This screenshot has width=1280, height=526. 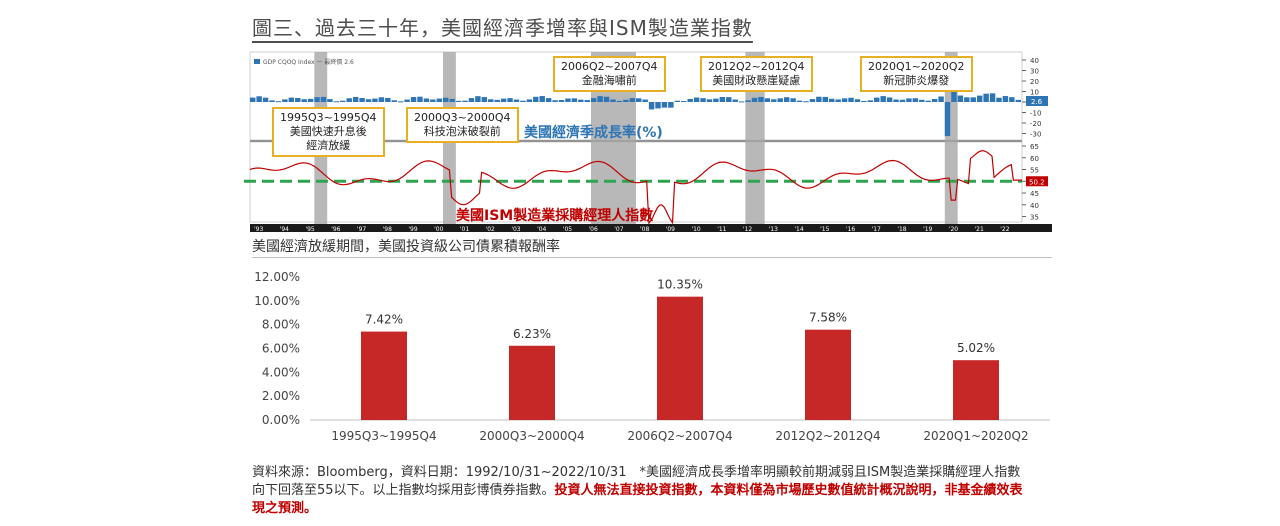 I want to click on ism-last-value: 50.2, so click(x=1037, y=182).